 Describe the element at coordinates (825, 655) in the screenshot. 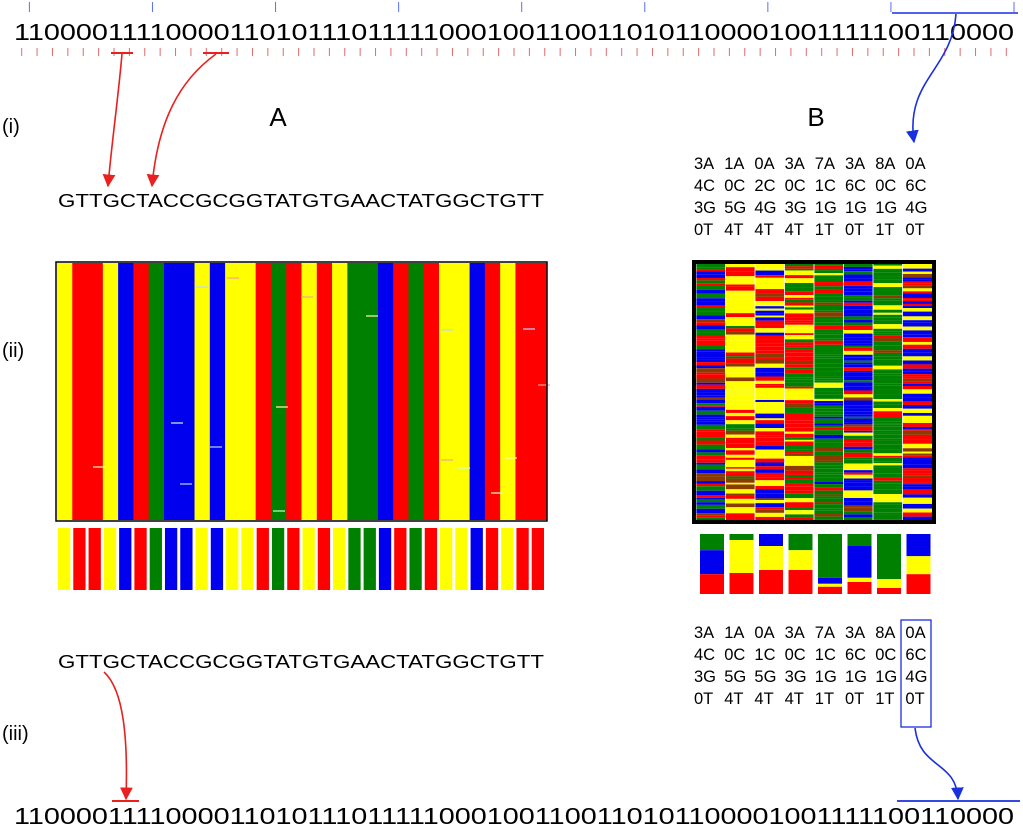

I see `matrix-cell: 1C` at that location.